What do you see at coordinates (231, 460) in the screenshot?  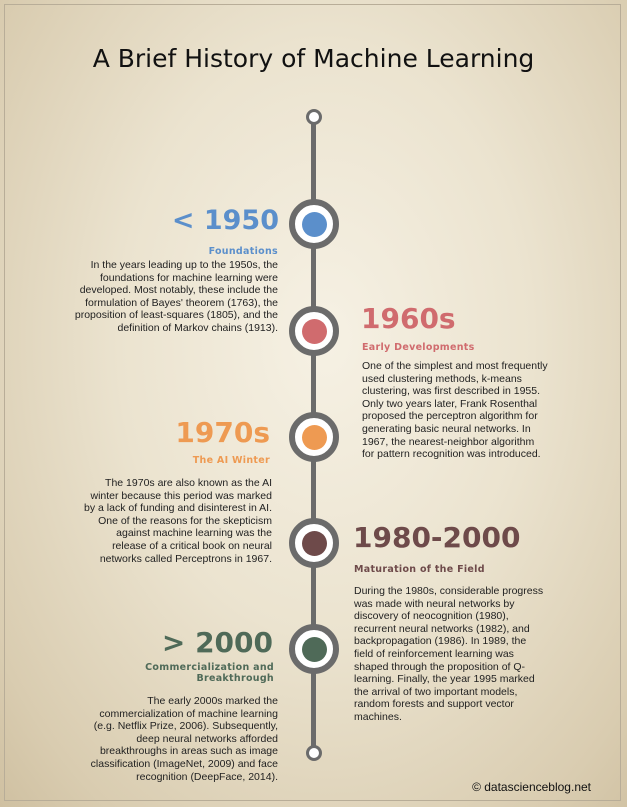 I see `era-subtitle-ai-winter: The AI Winter` at bounding box center [231, 460].